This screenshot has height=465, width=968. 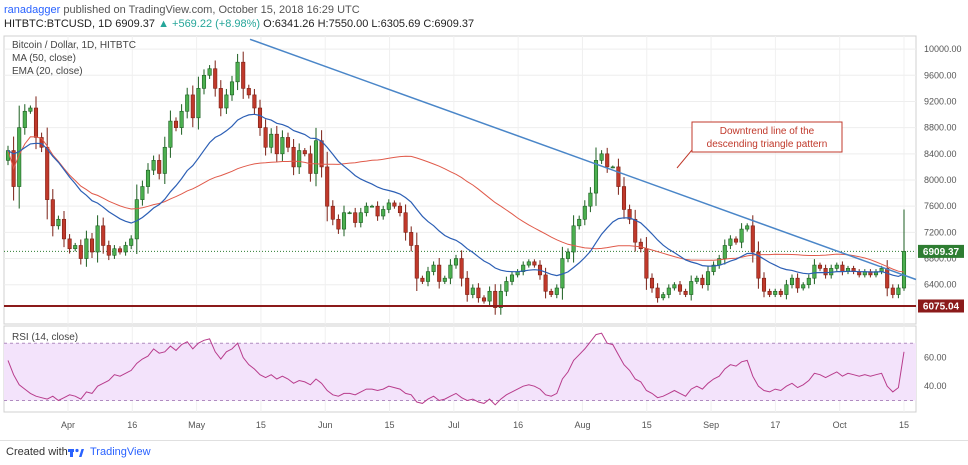 What do you see at coordinates (32, 10) in the screenshot?
I see `author-link: ranadagger` at bounding box center [32, 10].